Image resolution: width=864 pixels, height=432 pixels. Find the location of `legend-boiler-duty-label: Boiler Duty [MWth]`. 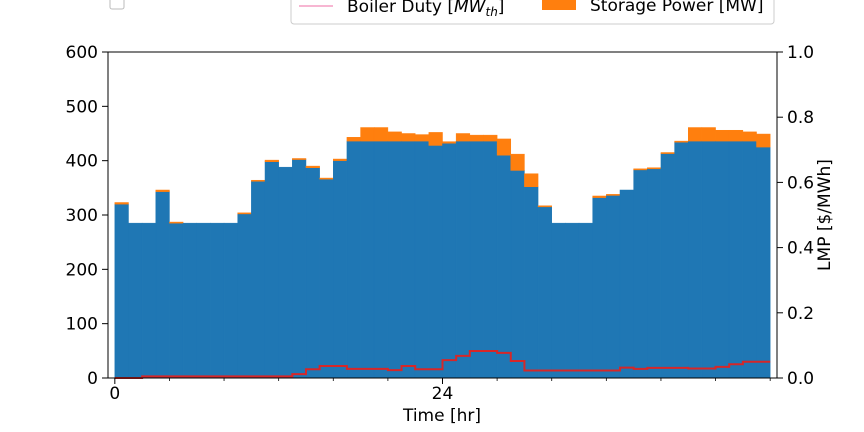

legend-boiler-duty-label: Boiler Duty [MWth] is located at coordinates (425, 9).